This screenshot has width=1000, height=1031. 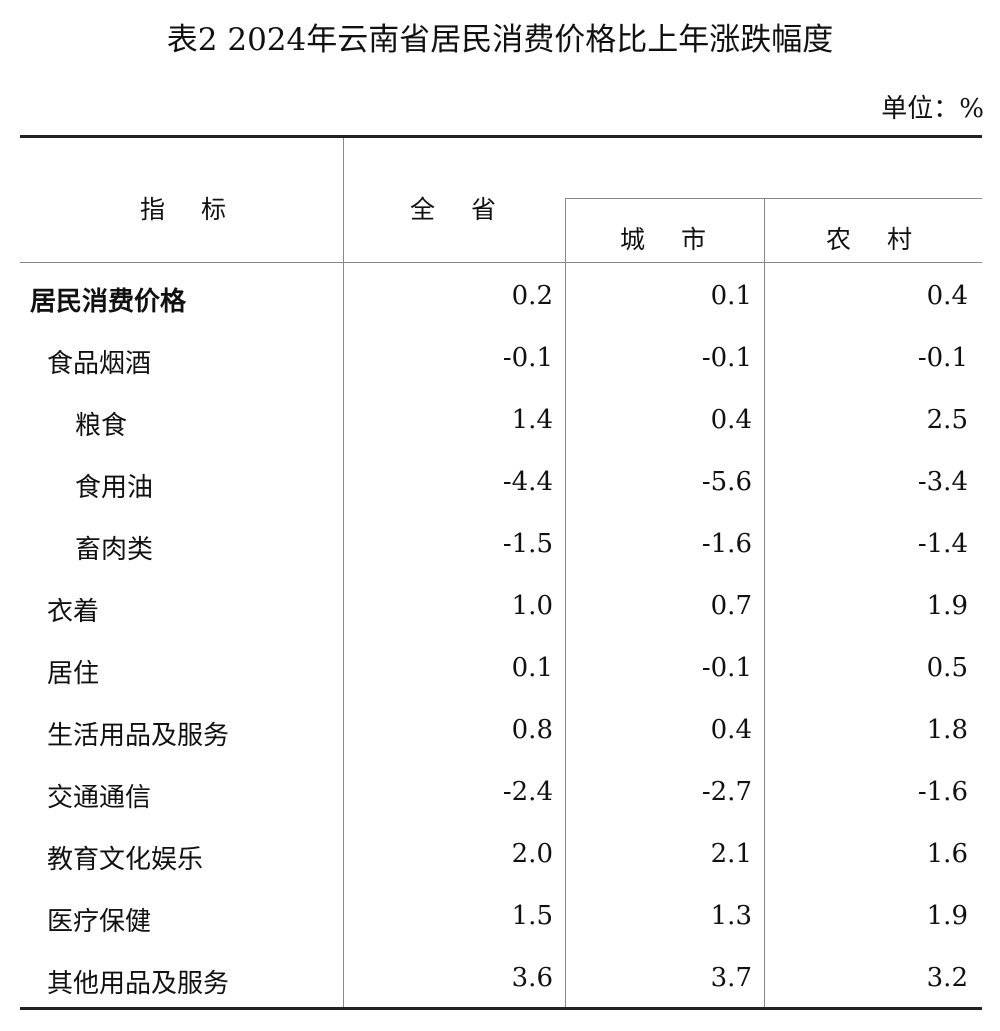 I want to click on row-label: 畜肉类, so click(x=114, y=550).